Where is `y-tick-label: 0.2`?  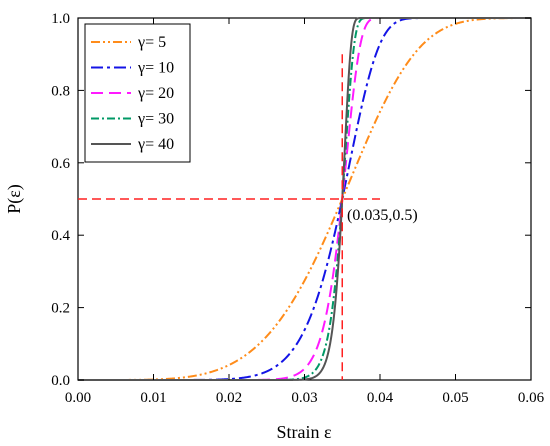 y-tick-label: 0.2 is located at coordinates (60, 309).